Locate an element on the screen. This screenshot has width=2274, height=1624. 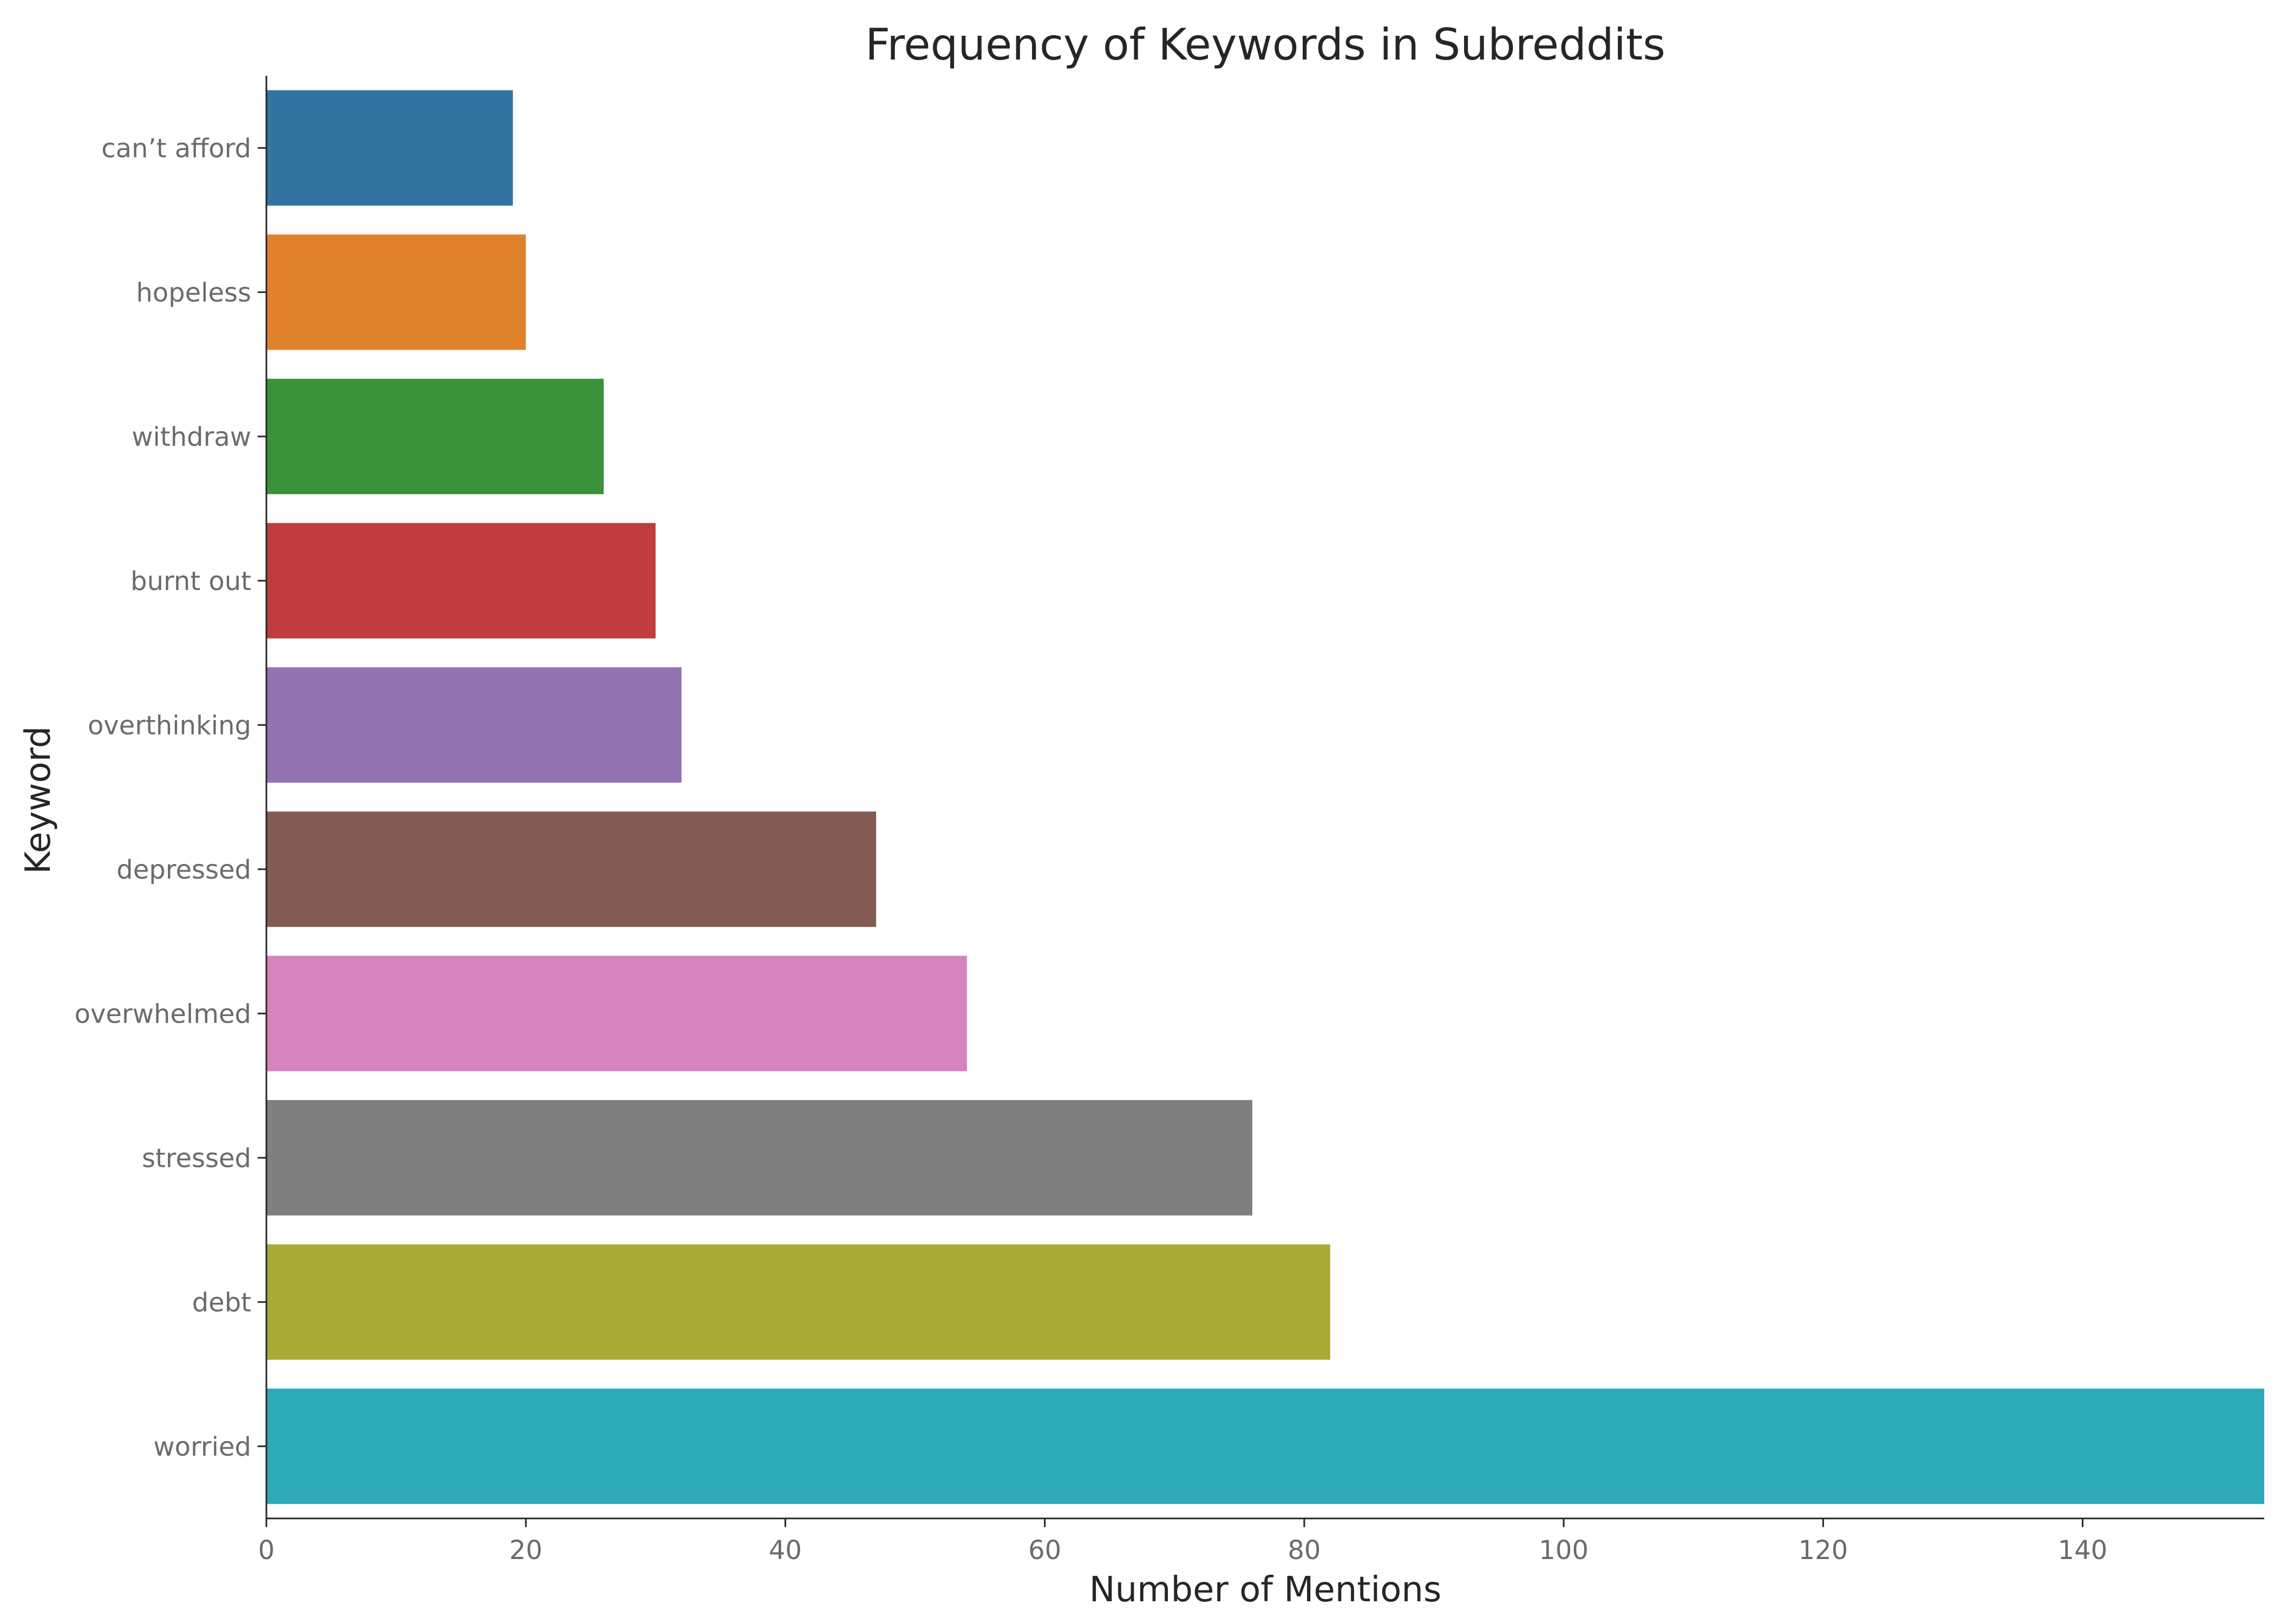
y-tick-label-debt: debt is located at coordinates (222, 1303).